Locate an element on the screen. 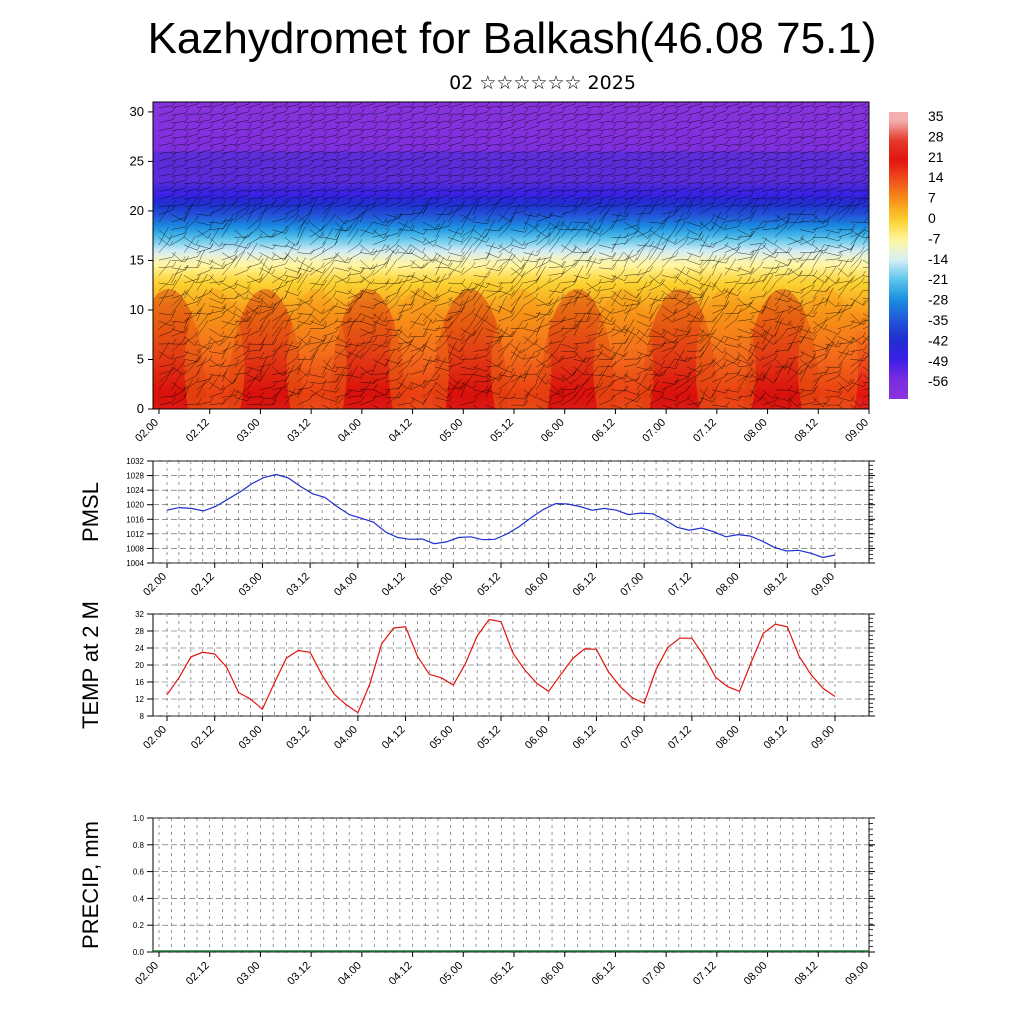 This screenshot has width=1024, height=1024. y-tick-label-20: 20 is located at coordinates (137, 210).